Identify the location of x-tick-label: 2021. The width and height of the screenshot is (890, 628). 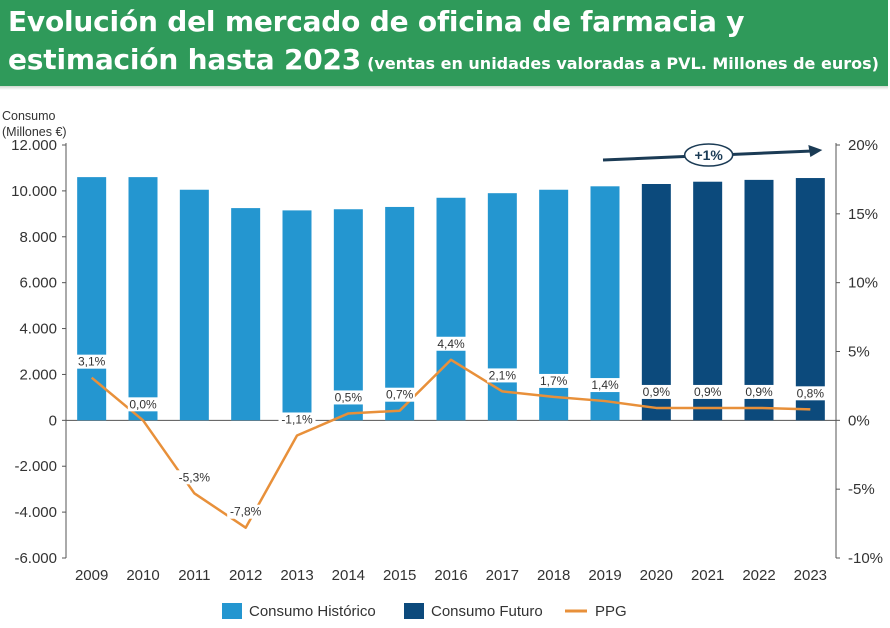
(707, 575).